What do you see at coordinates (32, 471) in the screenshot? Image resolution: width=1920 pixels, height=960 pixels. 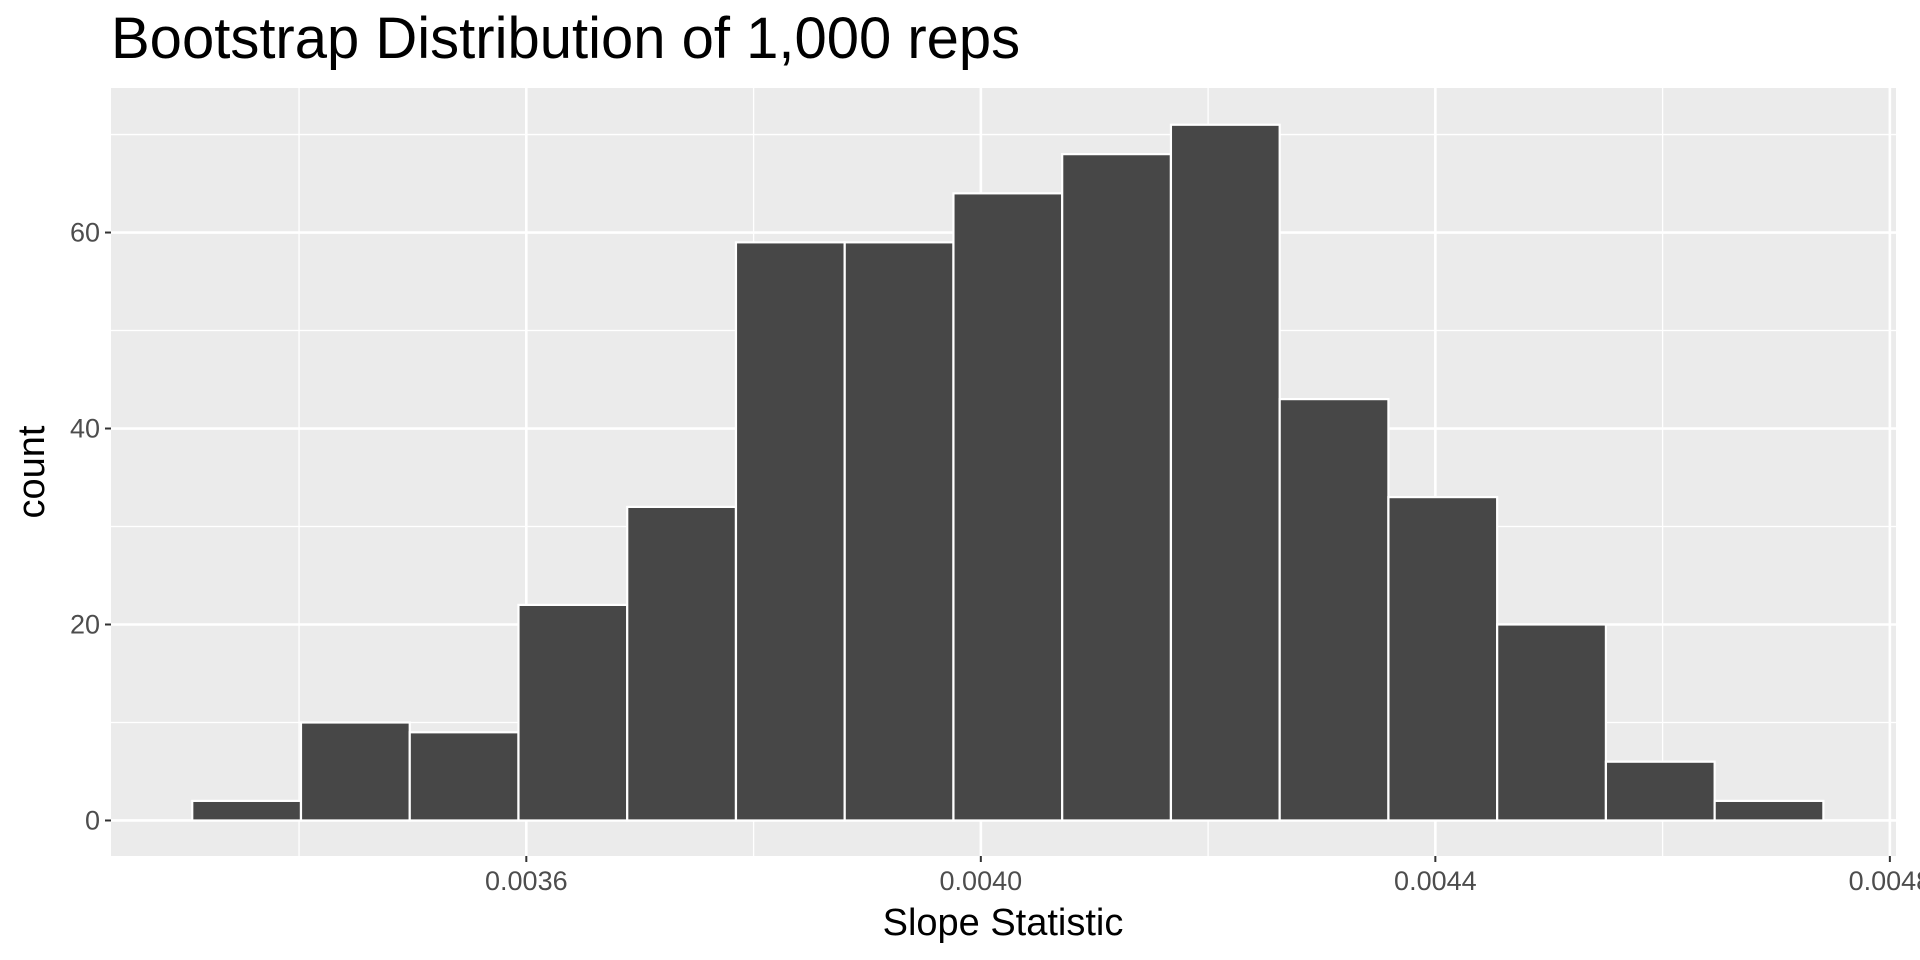 I see `y-axis-title: count` at bounding box center [32, 471].